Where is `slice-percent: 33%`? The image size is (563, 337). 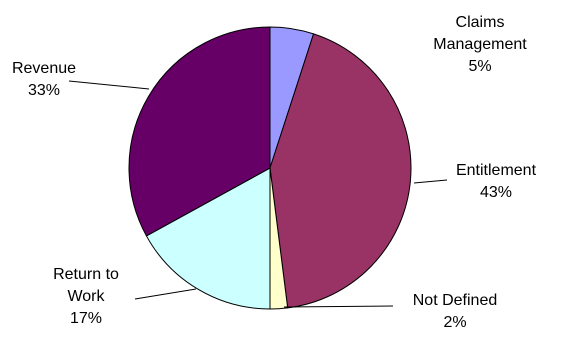
slice-percent: 33% is located at coordinates (44, 90).